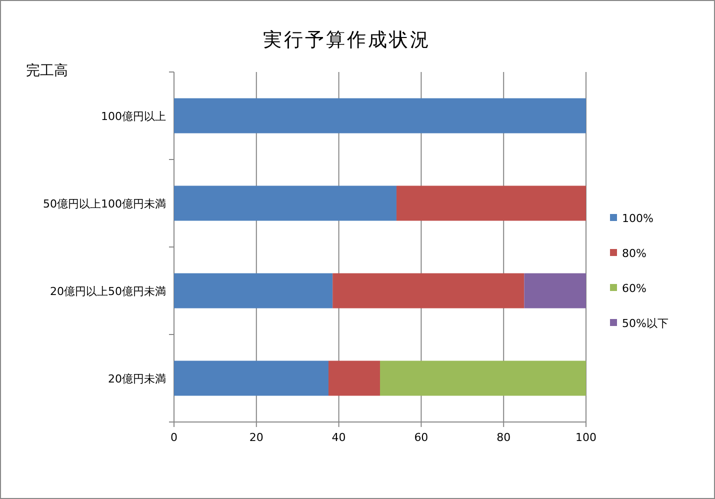 Image resolution: width=715 pixels, height=499 pixels. I want to click on legend-label: 60%, so click(634, 288).